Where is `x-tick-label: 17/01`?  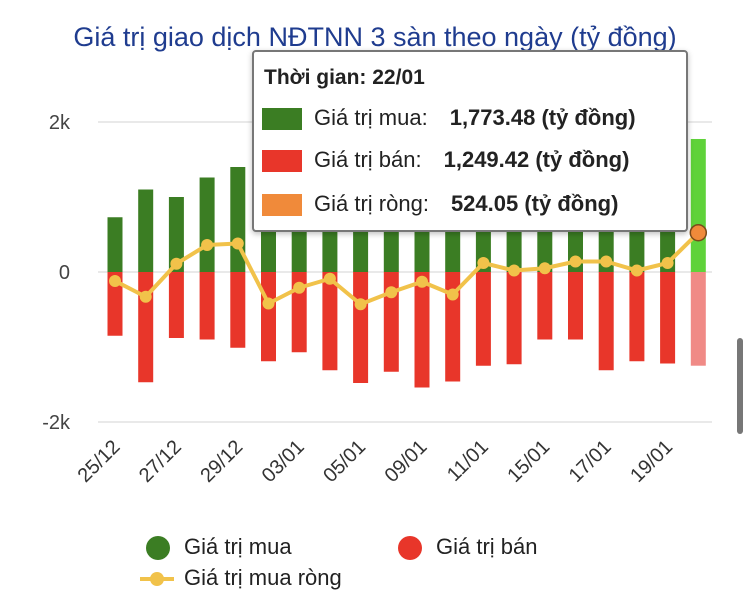 x-tick-label: 17/01 is located at coordinates (590, 461).